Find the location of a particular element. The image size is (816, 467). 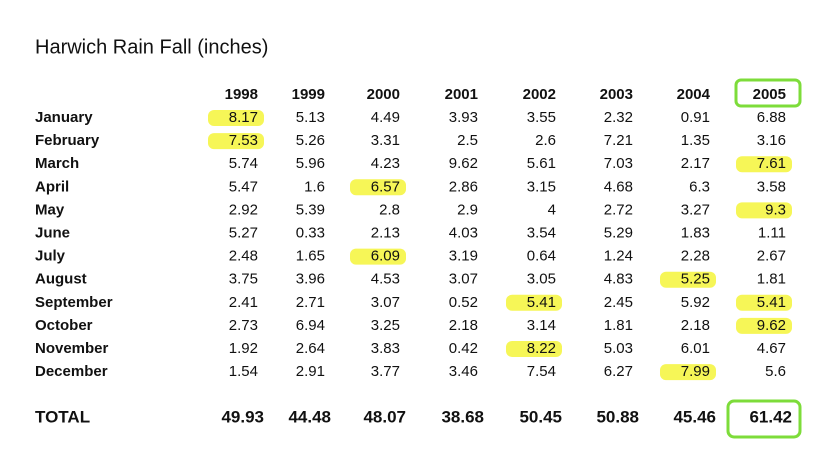

cell: 0.91 is located at coordinates (695, 117).